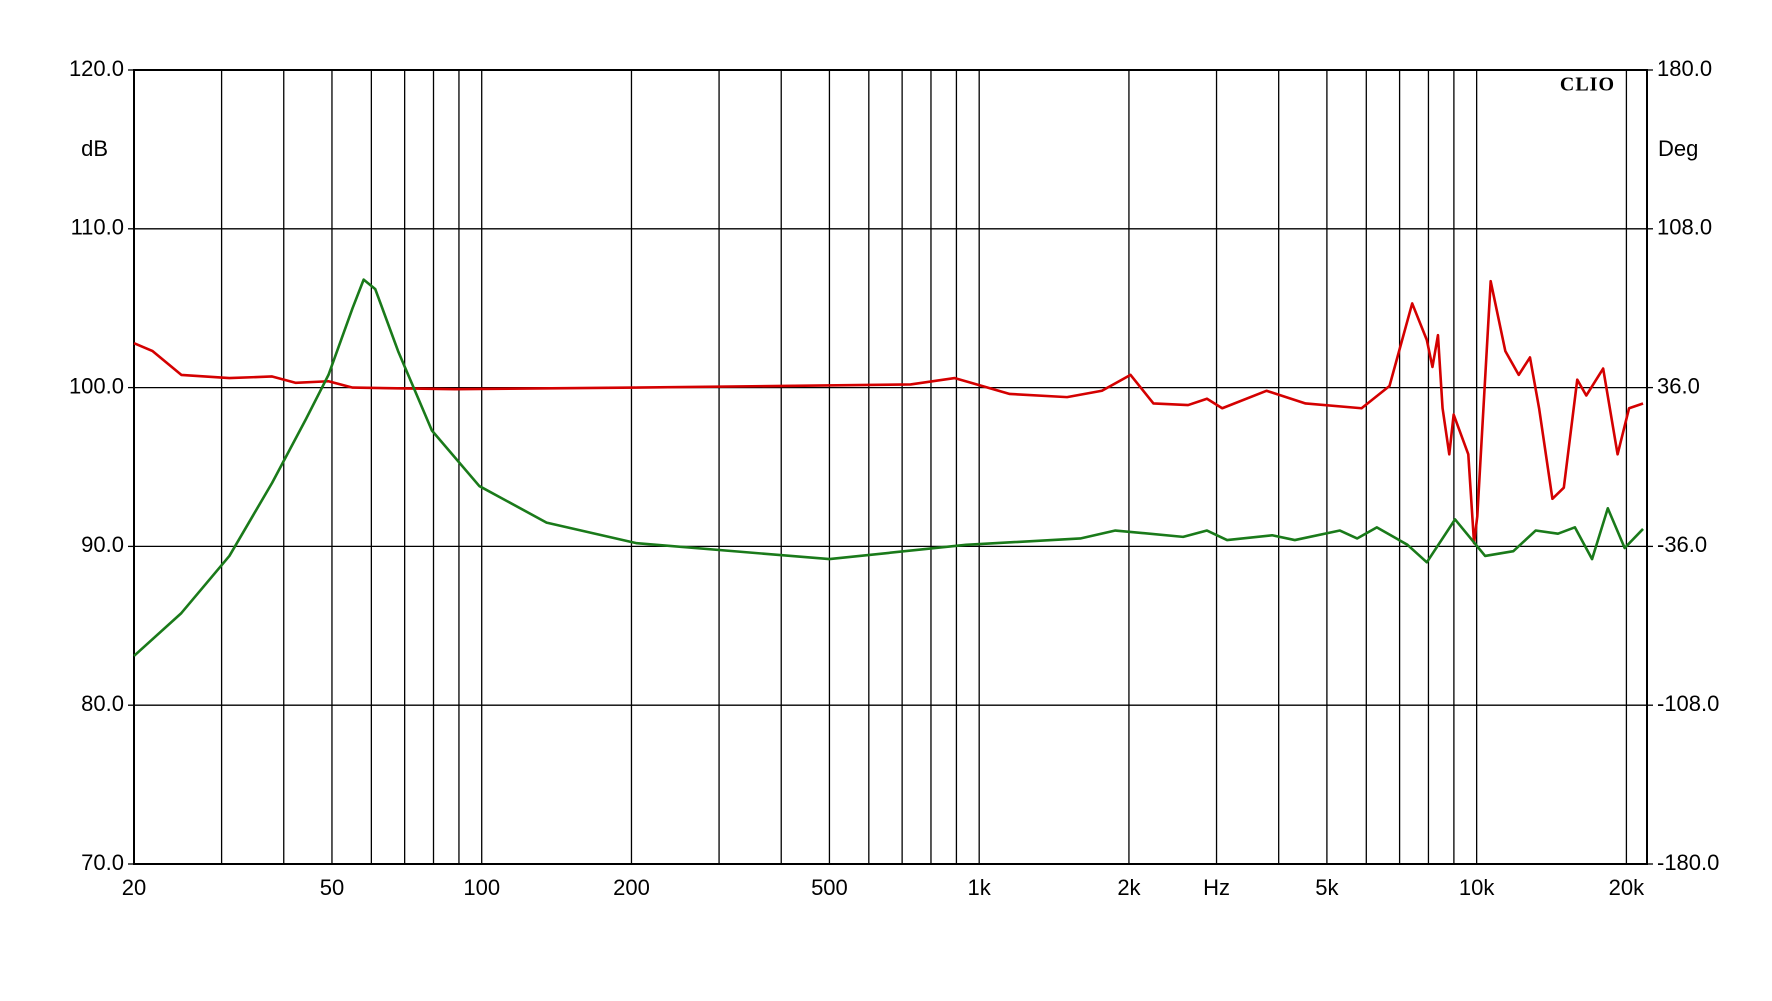 This screenshot has height=1001, width=1772. I want to click on y-tick-label: 120.0, so click(96, 68).